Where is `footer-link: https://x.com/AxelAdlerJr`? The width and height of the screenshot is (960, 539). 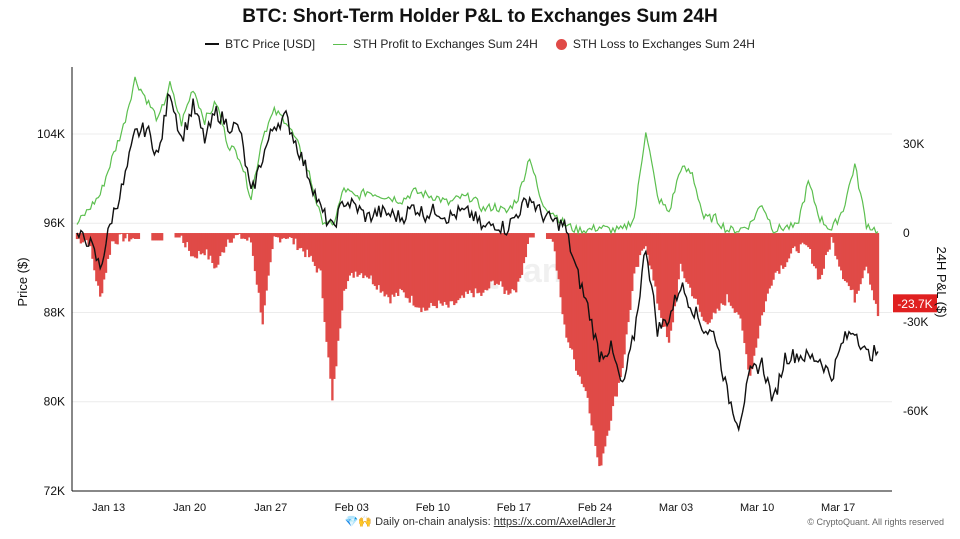 footer-link: https://x.com/AxelAdlerJr is located at coordinates (554, 522).